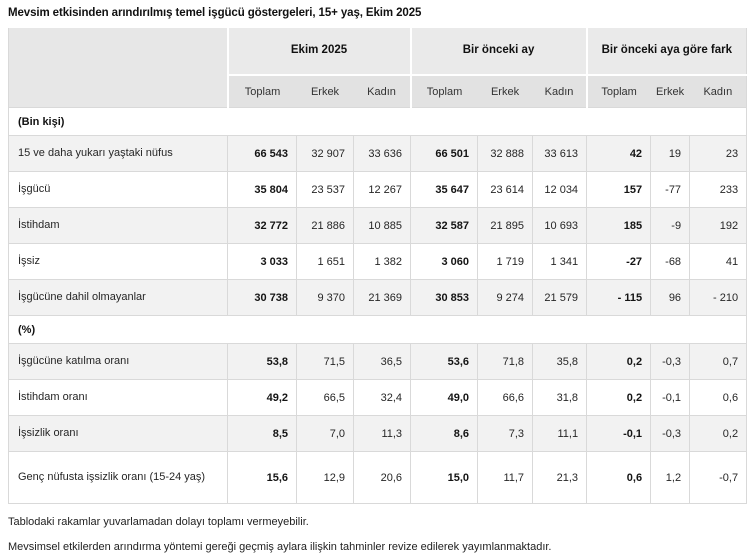 Image resolution: width=750 pixels, height=554 pixels. I want to click on section-header-bin-kisi: (Bin kişi), so click(377, 121).